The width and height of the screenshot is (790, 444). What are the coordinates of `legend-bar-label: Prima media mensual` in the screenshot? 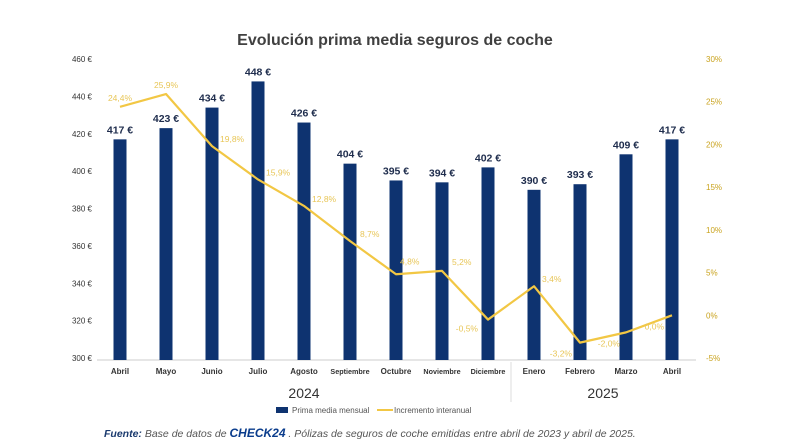 It's located at (331, 410).